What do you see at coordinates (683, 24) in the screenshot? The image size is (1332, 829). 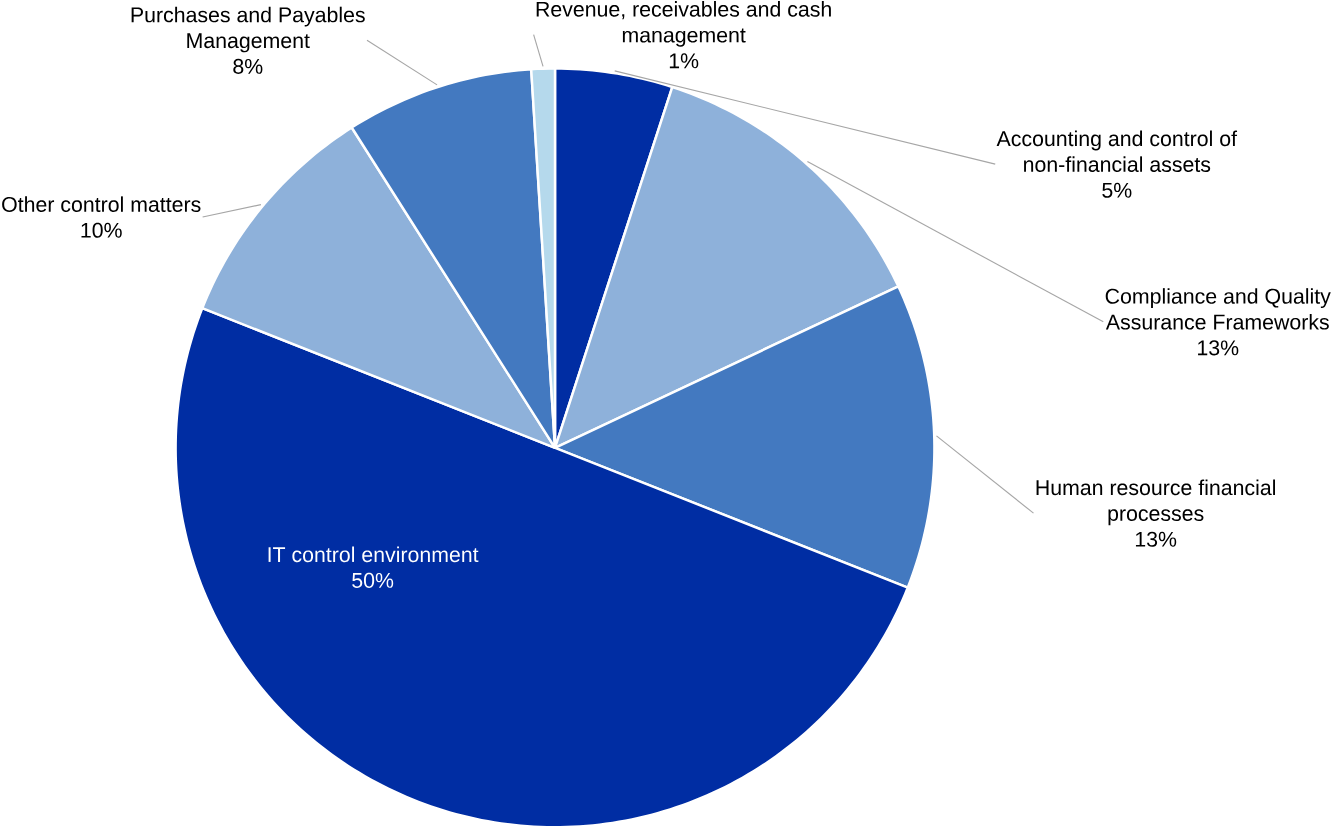 I see `slice-label: Revenue, receivables and cash management` at bounding box center [683, 24].